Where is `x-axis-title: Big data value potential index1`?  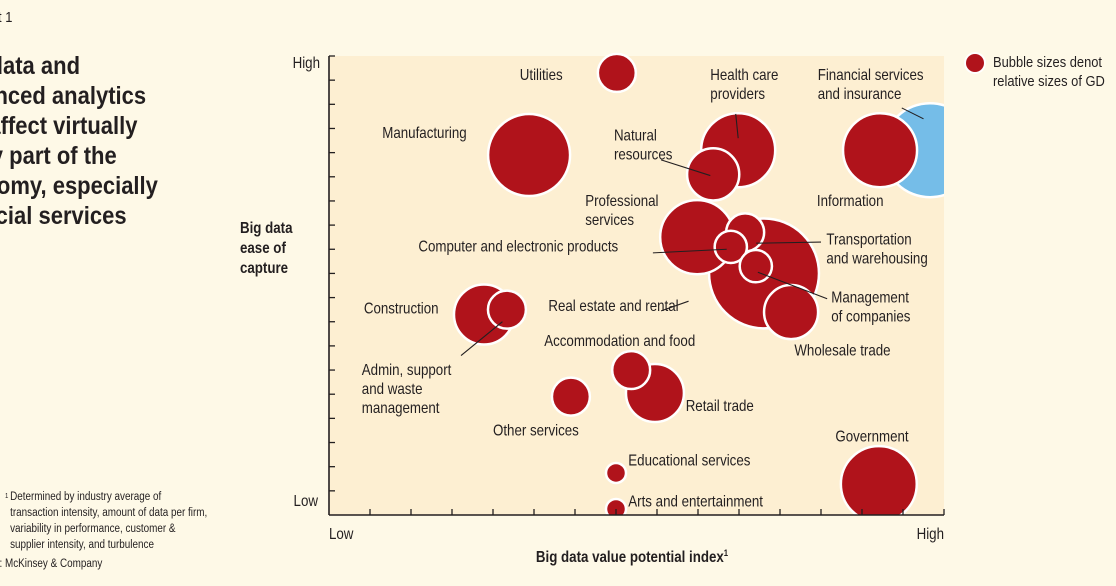 x-axis-title: Big data value potential index1 is located at coordinates (632, 556).